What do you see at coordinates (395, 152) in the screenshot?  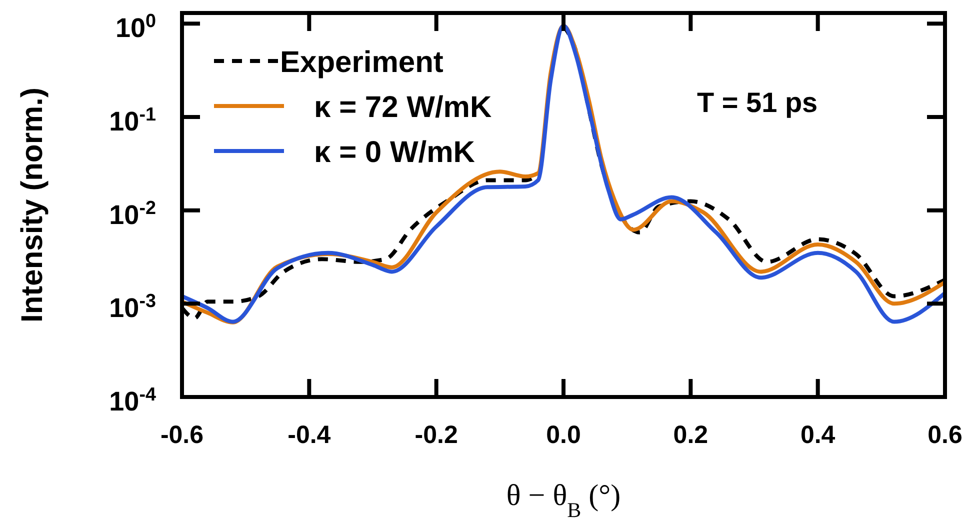 I see `legend-label: κ = 0 W/mK` at bounding box center [395, 152].